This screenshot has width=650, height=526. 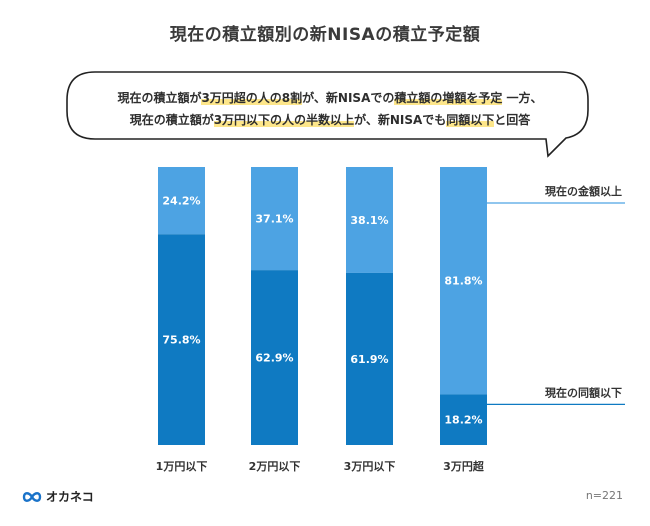 What do you see at coordinates (284, 120) in the screenshot?
I see `callout-highlight: 3万円以下の人の半数以上` at bounding box center [284, 120].